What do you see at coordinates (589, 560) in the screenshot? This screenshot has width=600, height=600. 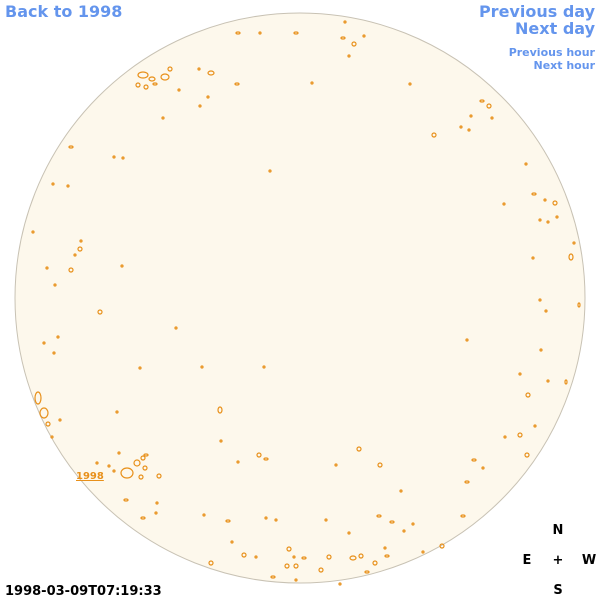 I see `compass-west: W` at bounding box center [589, 560].